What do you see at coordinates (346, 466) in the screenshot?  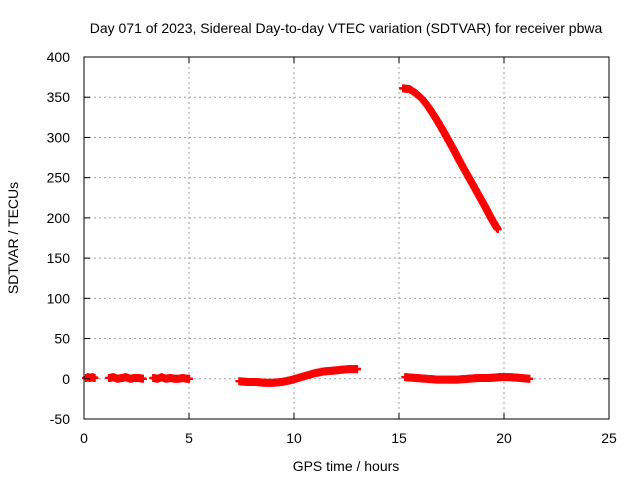 I see `x-axis-label: GPS time / hours` at bounding box center [346, 466].